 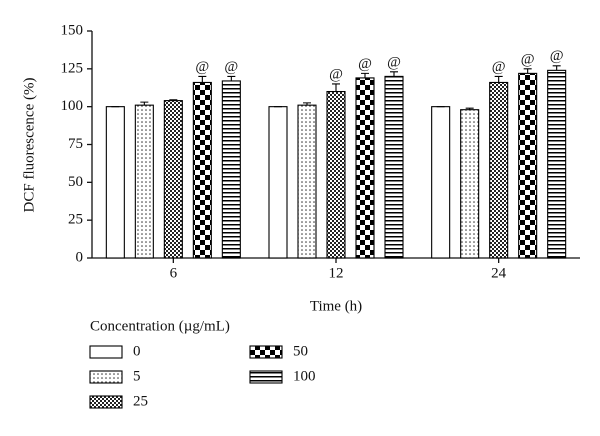 What do you see at coordinates (75, 144) in the screenshot?
I see `y-tick-label: 75` at bounding box center [75, 144].